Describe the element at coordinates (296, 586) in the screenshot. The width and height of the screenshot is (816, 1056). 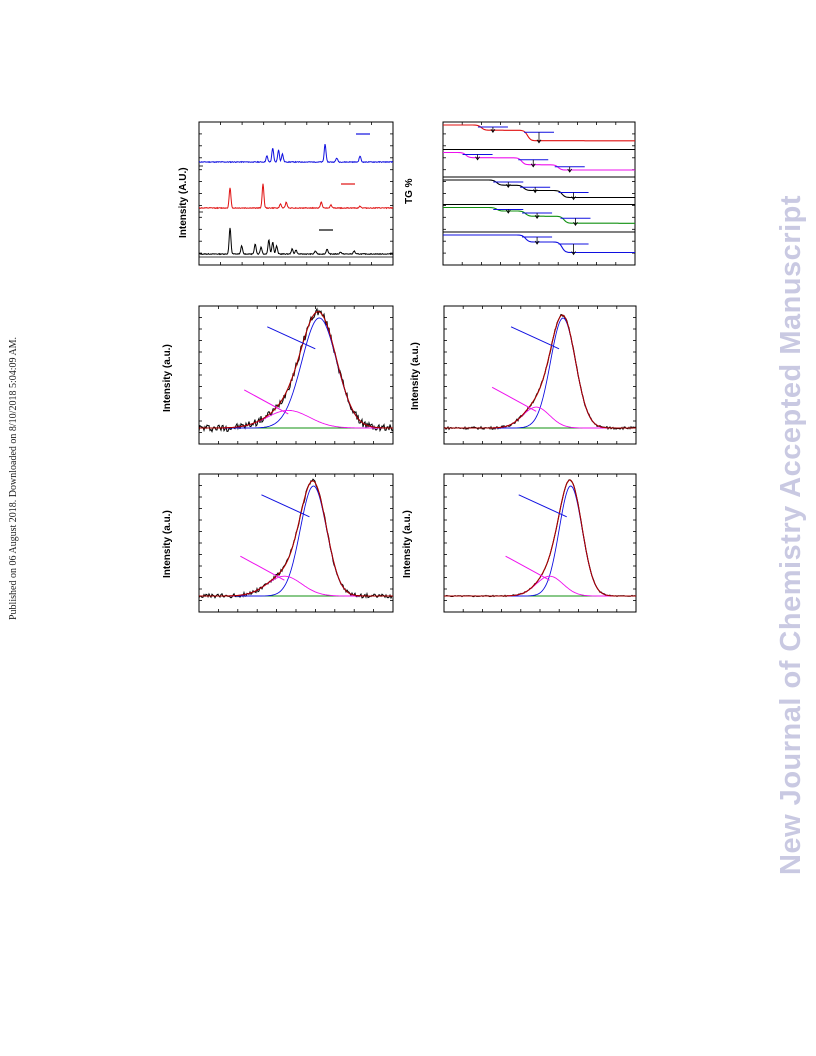
I see `pl3-fit-magenta` at that location.